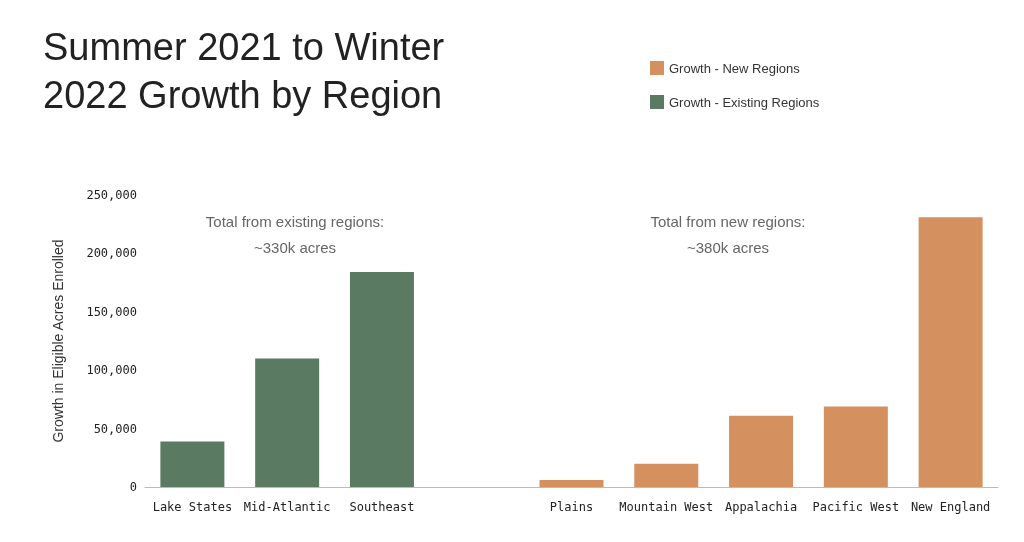 The width and height of the screenshot is (1024, 542). What do you see at coordinates (111, 195) in the screenshot?
I see `y-tick-label: 250,000` at bounding box center [111, 195].